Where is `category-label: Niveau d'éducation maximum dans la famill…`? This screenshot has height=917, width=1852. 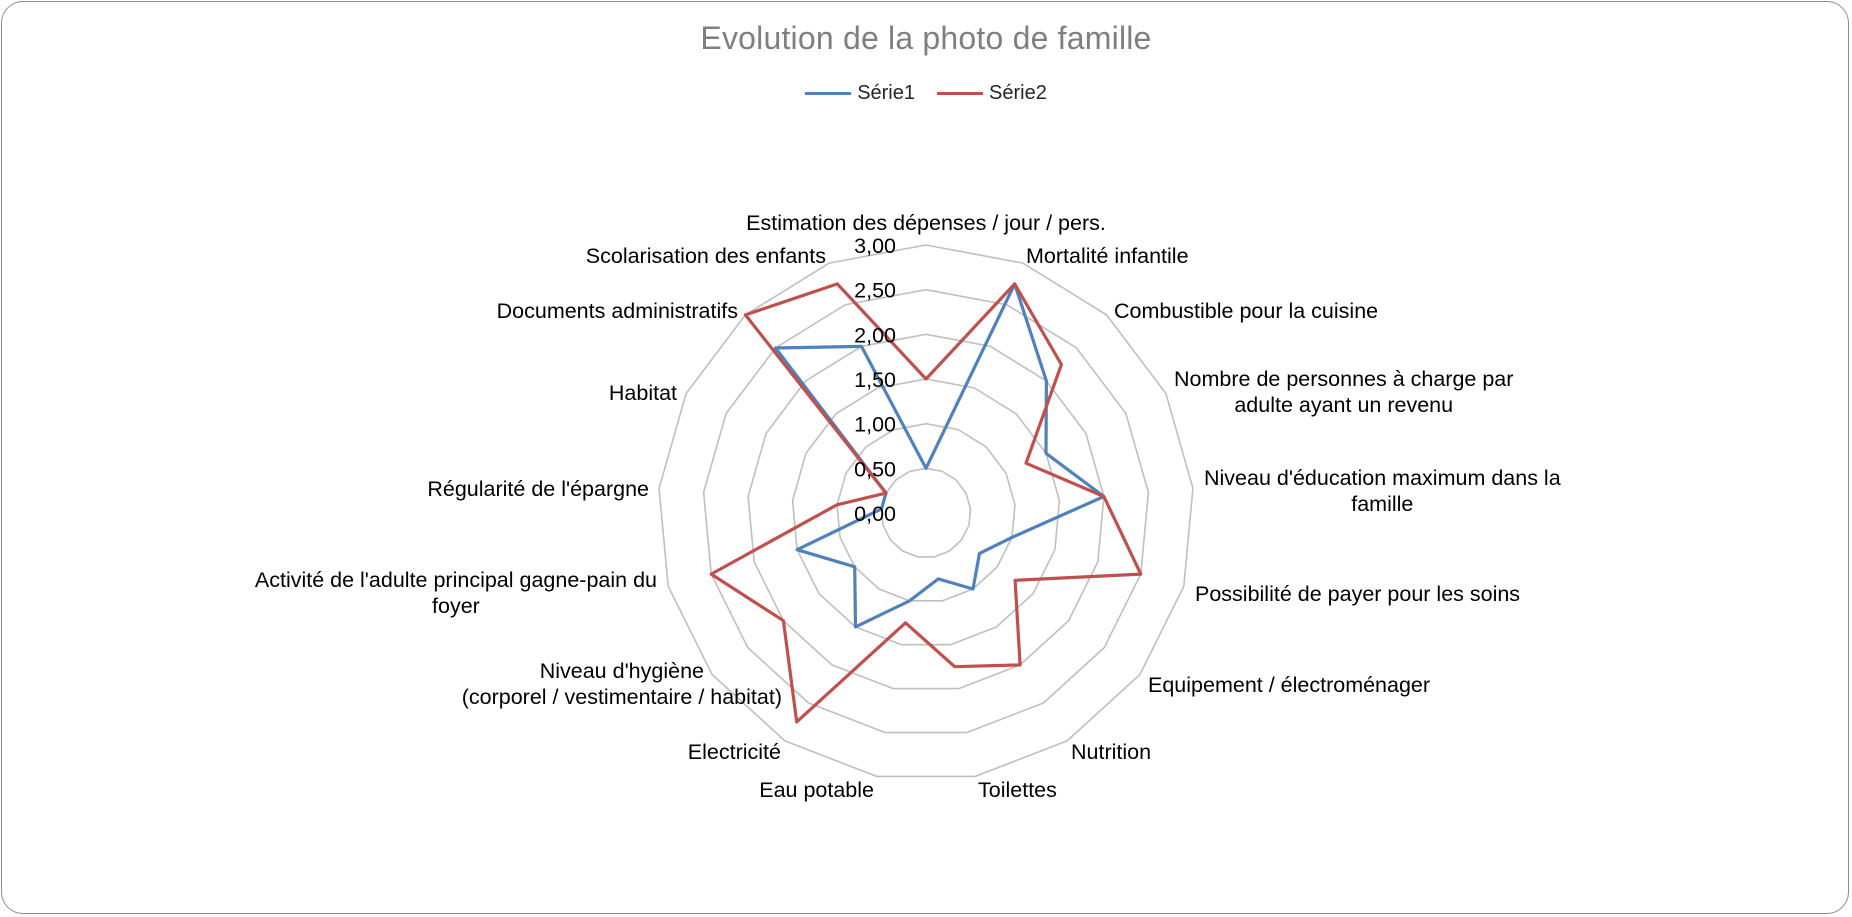 category-label: Niveau d'éducation maximum dans la famill… is located at coordinates (1382, 491).